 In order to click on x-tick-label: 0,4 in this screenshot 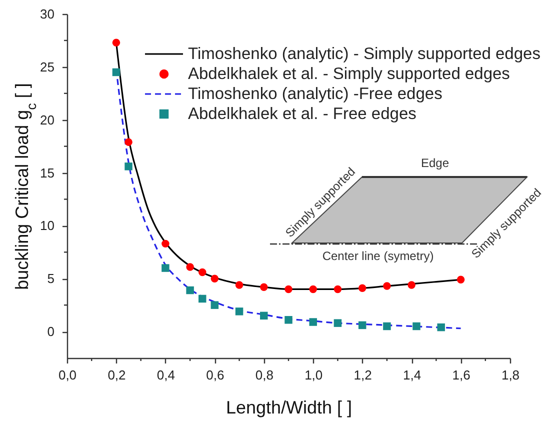, I will do `click(165, 375)`.